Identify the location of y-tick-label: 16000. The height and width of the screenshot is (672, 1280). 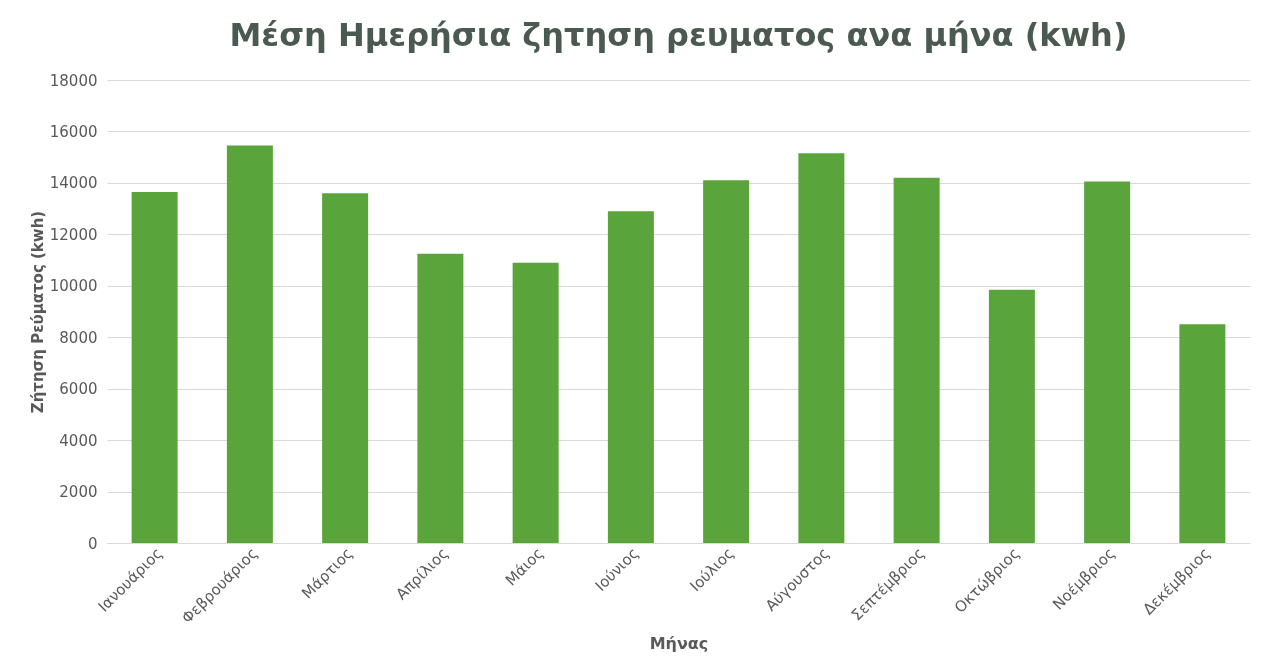
(73, 131).